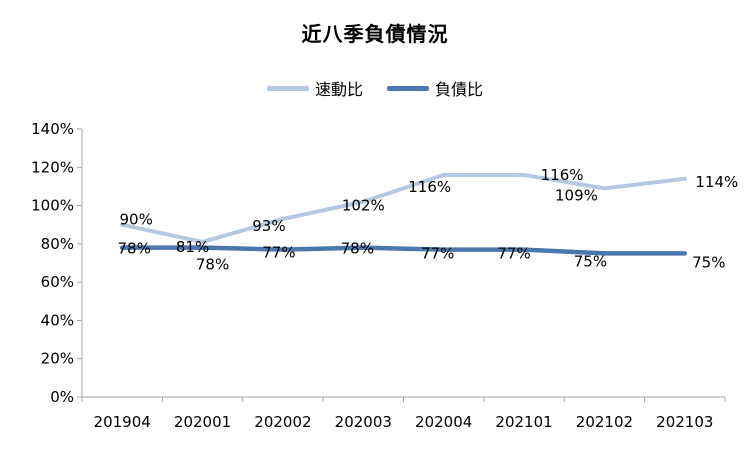  What do you see at coordinates (523, 422) in the screenshot?
I see `x-tick-label: 202101` at bounding box center [523, 422].